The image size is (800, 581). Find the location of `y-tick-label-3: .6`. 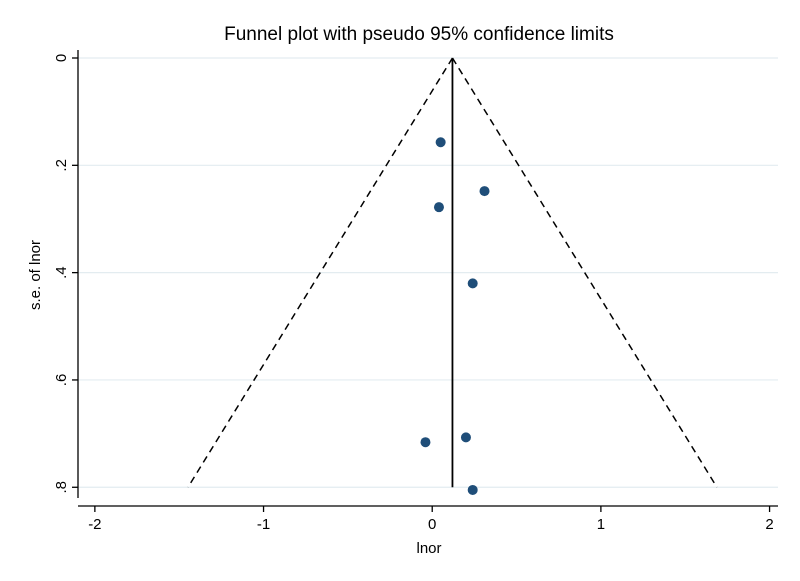

y-tick-label-3: .6 is located at coordinates (61, 380).